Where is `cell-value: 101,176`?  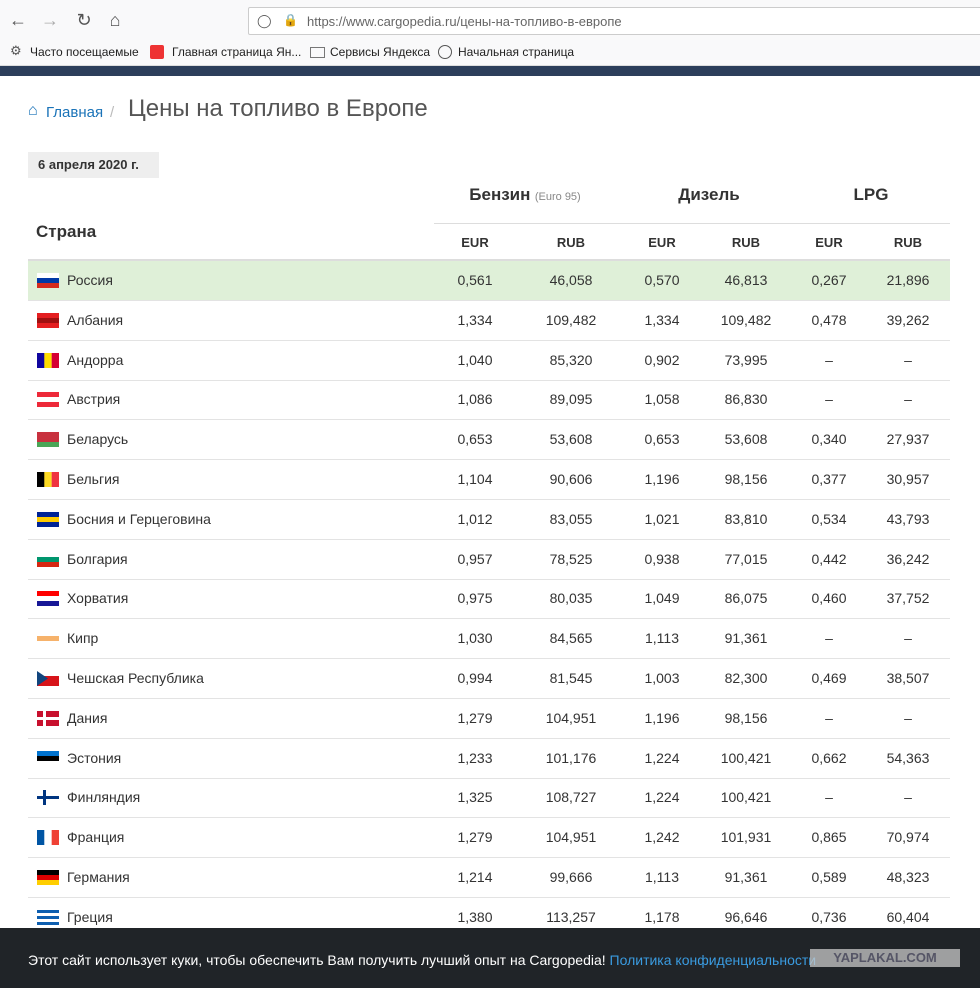 cell-value: 101,176 is located at coordinates (571, 757).